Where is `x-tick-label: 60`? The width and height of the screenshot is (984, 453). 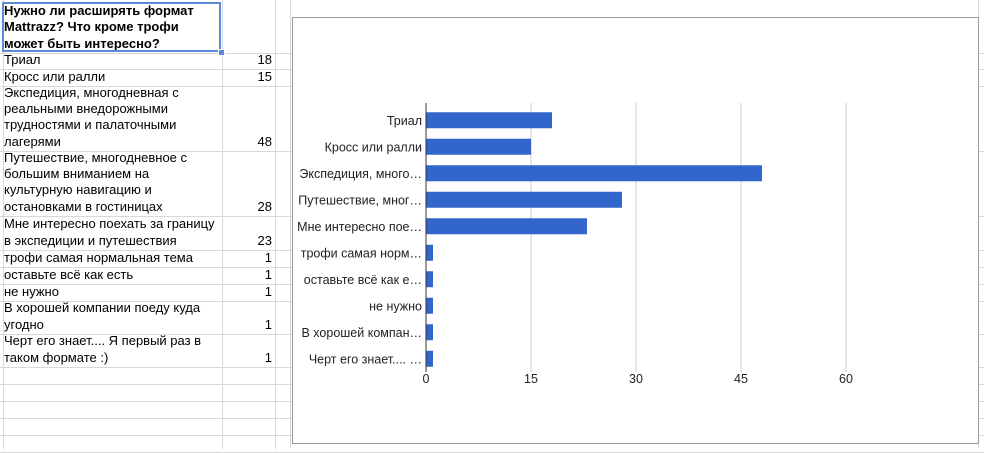 x-tick-label: 60 is located at coordinates (846, 379).